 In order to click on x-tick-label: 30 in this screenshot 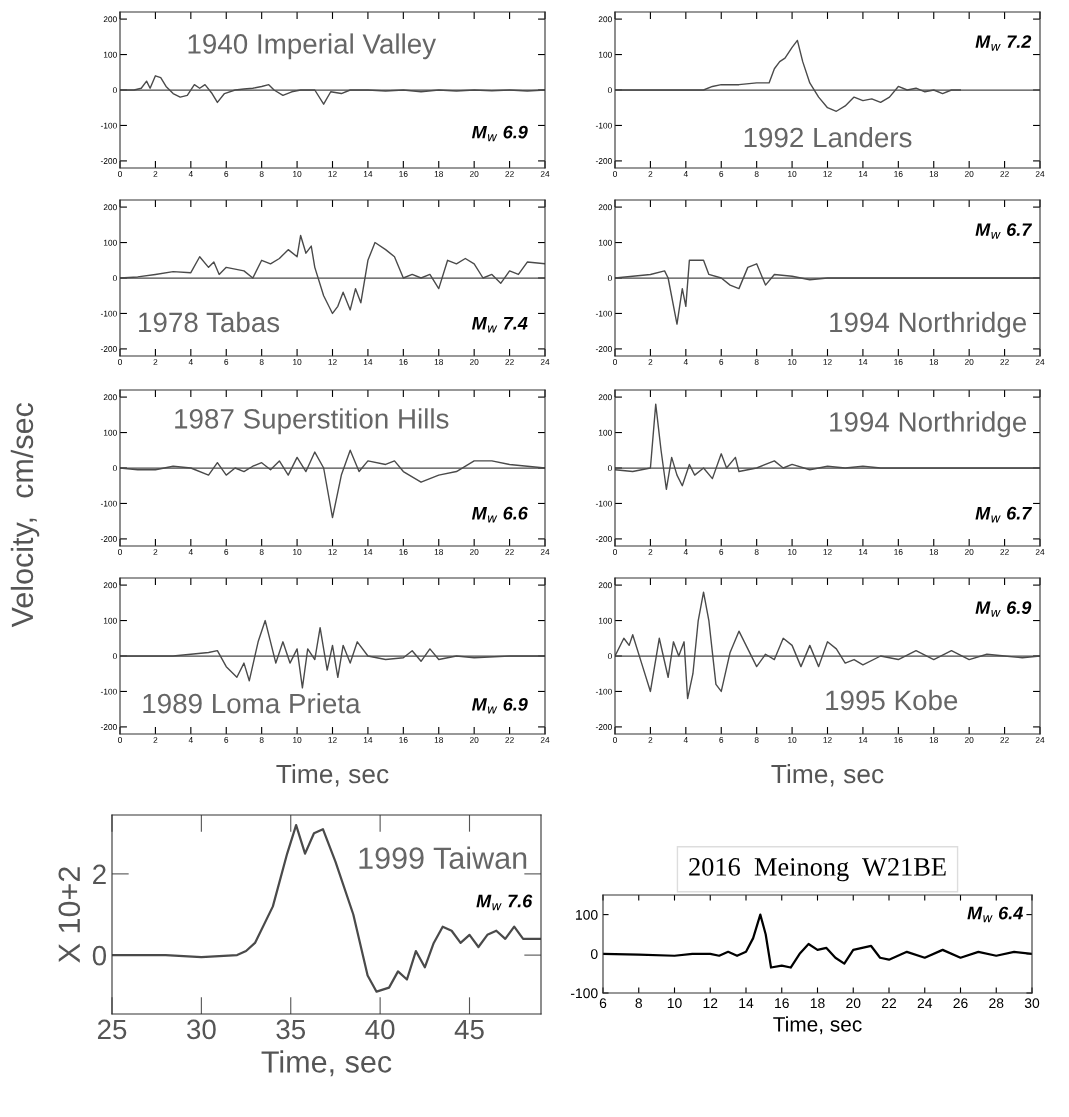, I will do `click(1032, 1003)`.